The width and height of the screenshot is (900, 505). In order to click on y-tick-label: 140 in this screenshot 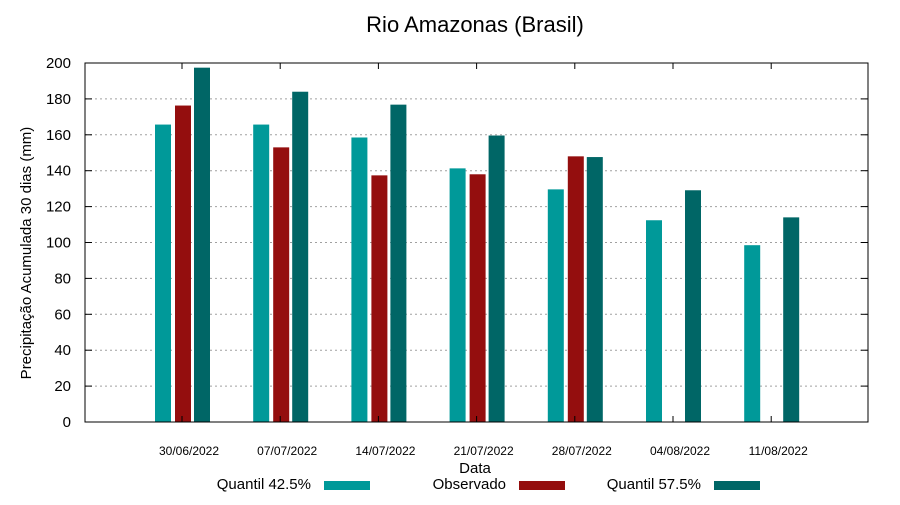, I will do `click(58, 171)`.